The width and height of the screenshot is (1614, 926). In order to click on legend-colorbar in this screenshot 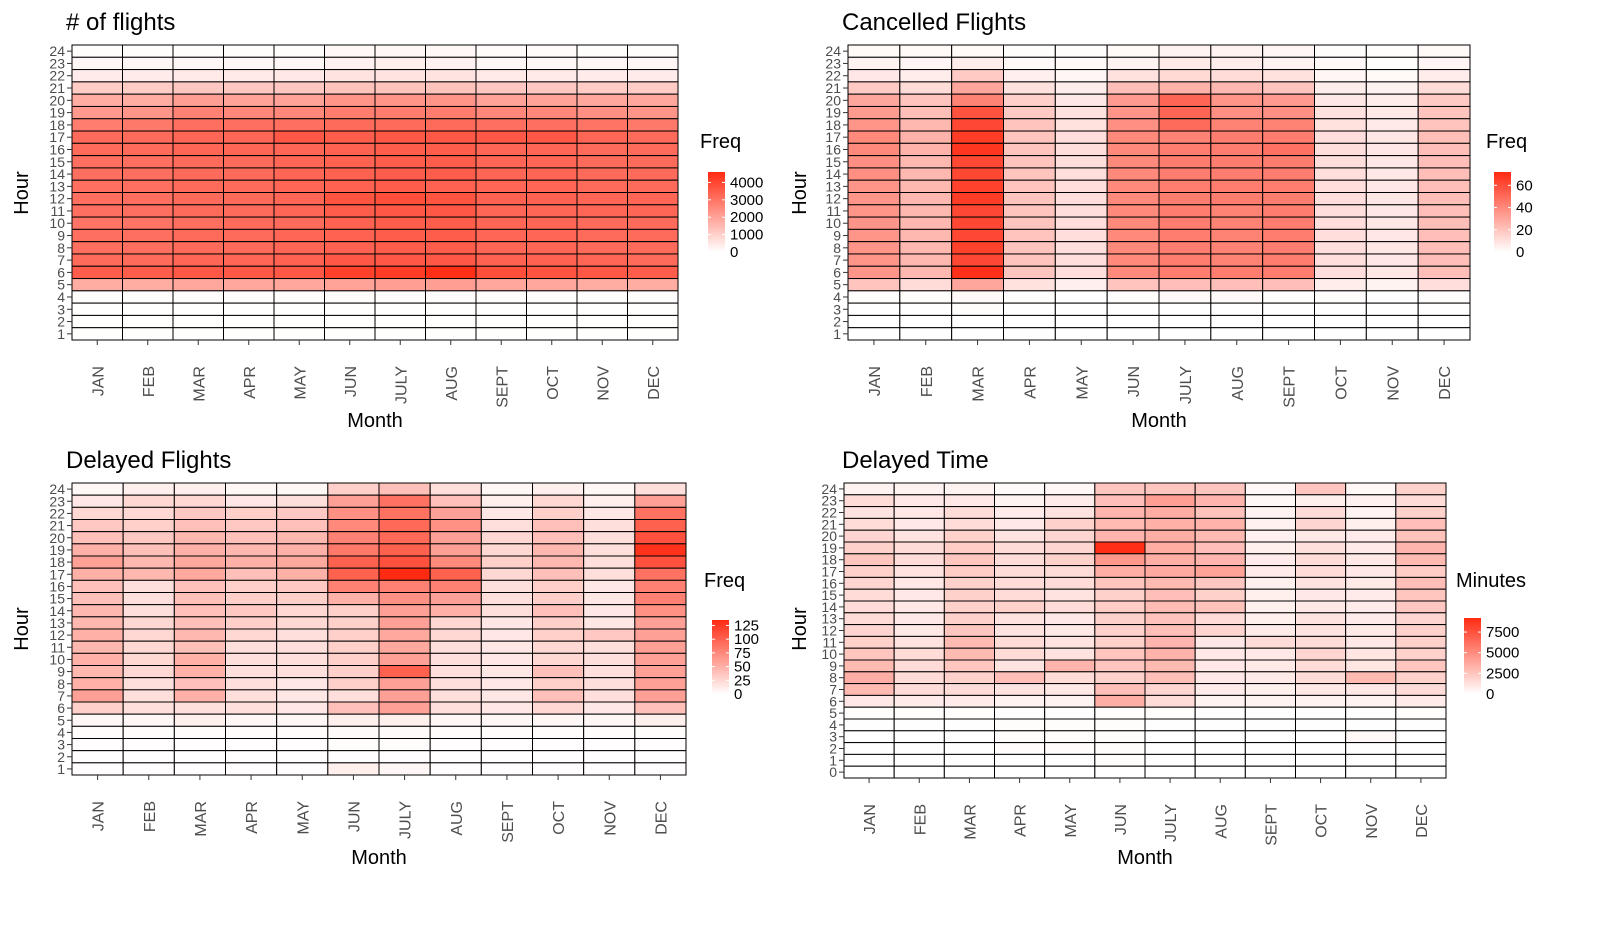, I will do `click(1472, 656)`.